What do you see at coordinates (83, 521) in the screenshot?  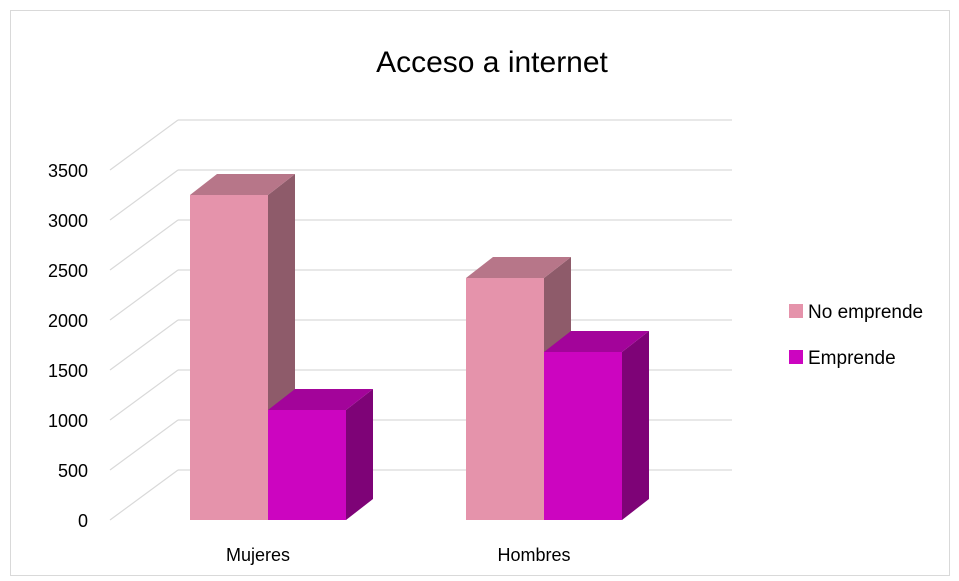 I see `y-tick-label: 0` at bounding box center [83, 521].